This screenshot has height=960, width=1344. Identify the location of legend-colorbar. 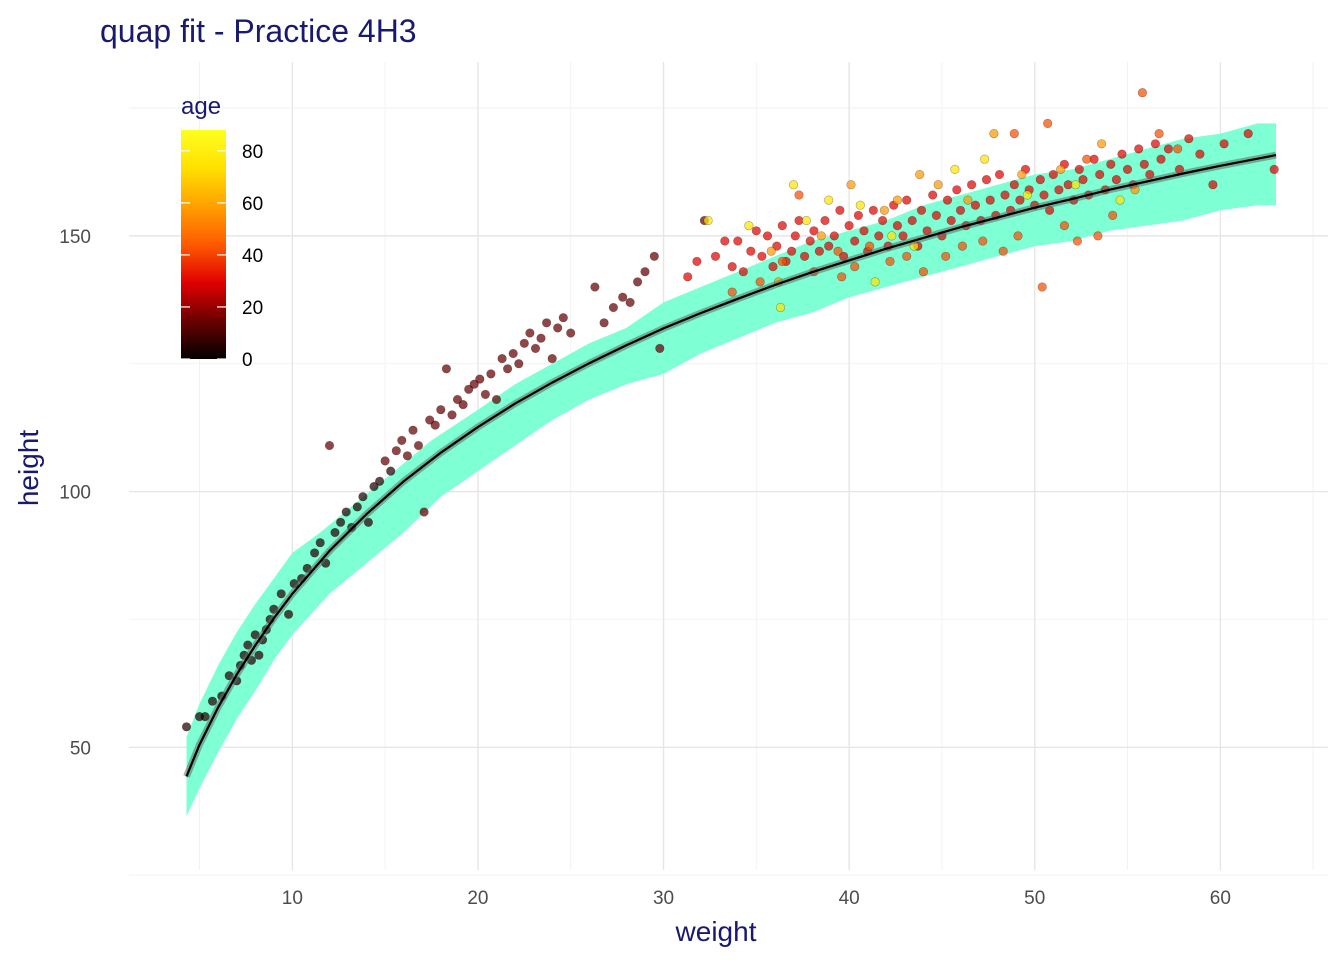
(203, 244).